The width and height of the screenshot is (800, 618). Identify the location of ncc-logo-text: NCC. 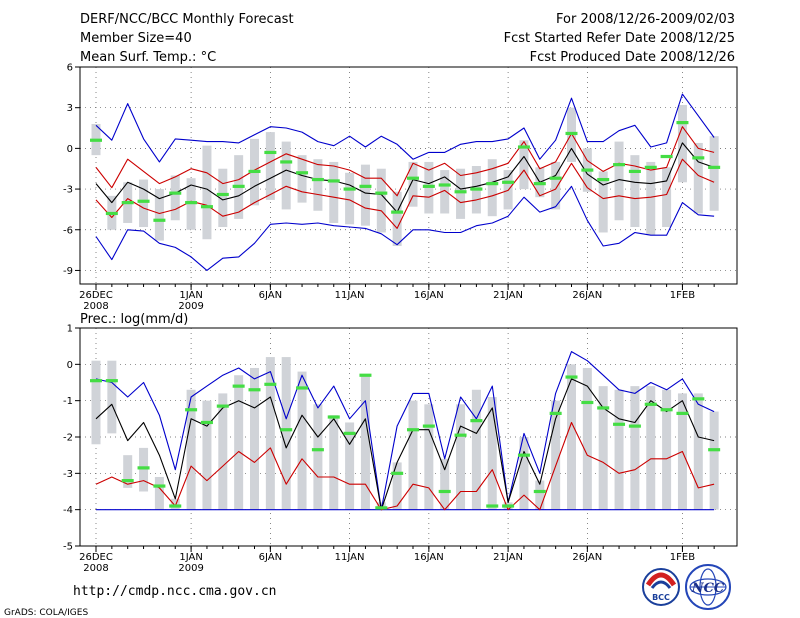
(708, 588).